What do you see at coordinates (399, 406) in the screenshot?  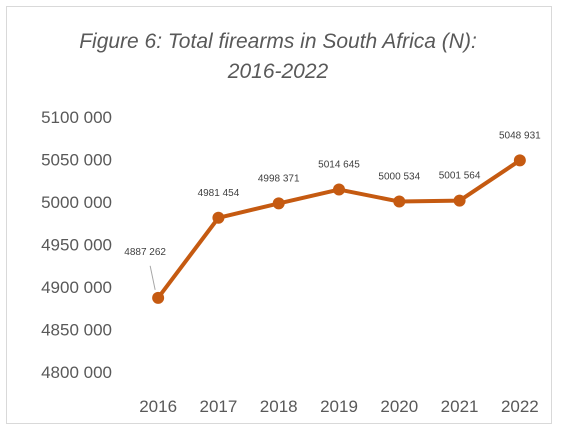 I see `x-tick-label: 2020` at bounding box center [399, 406].